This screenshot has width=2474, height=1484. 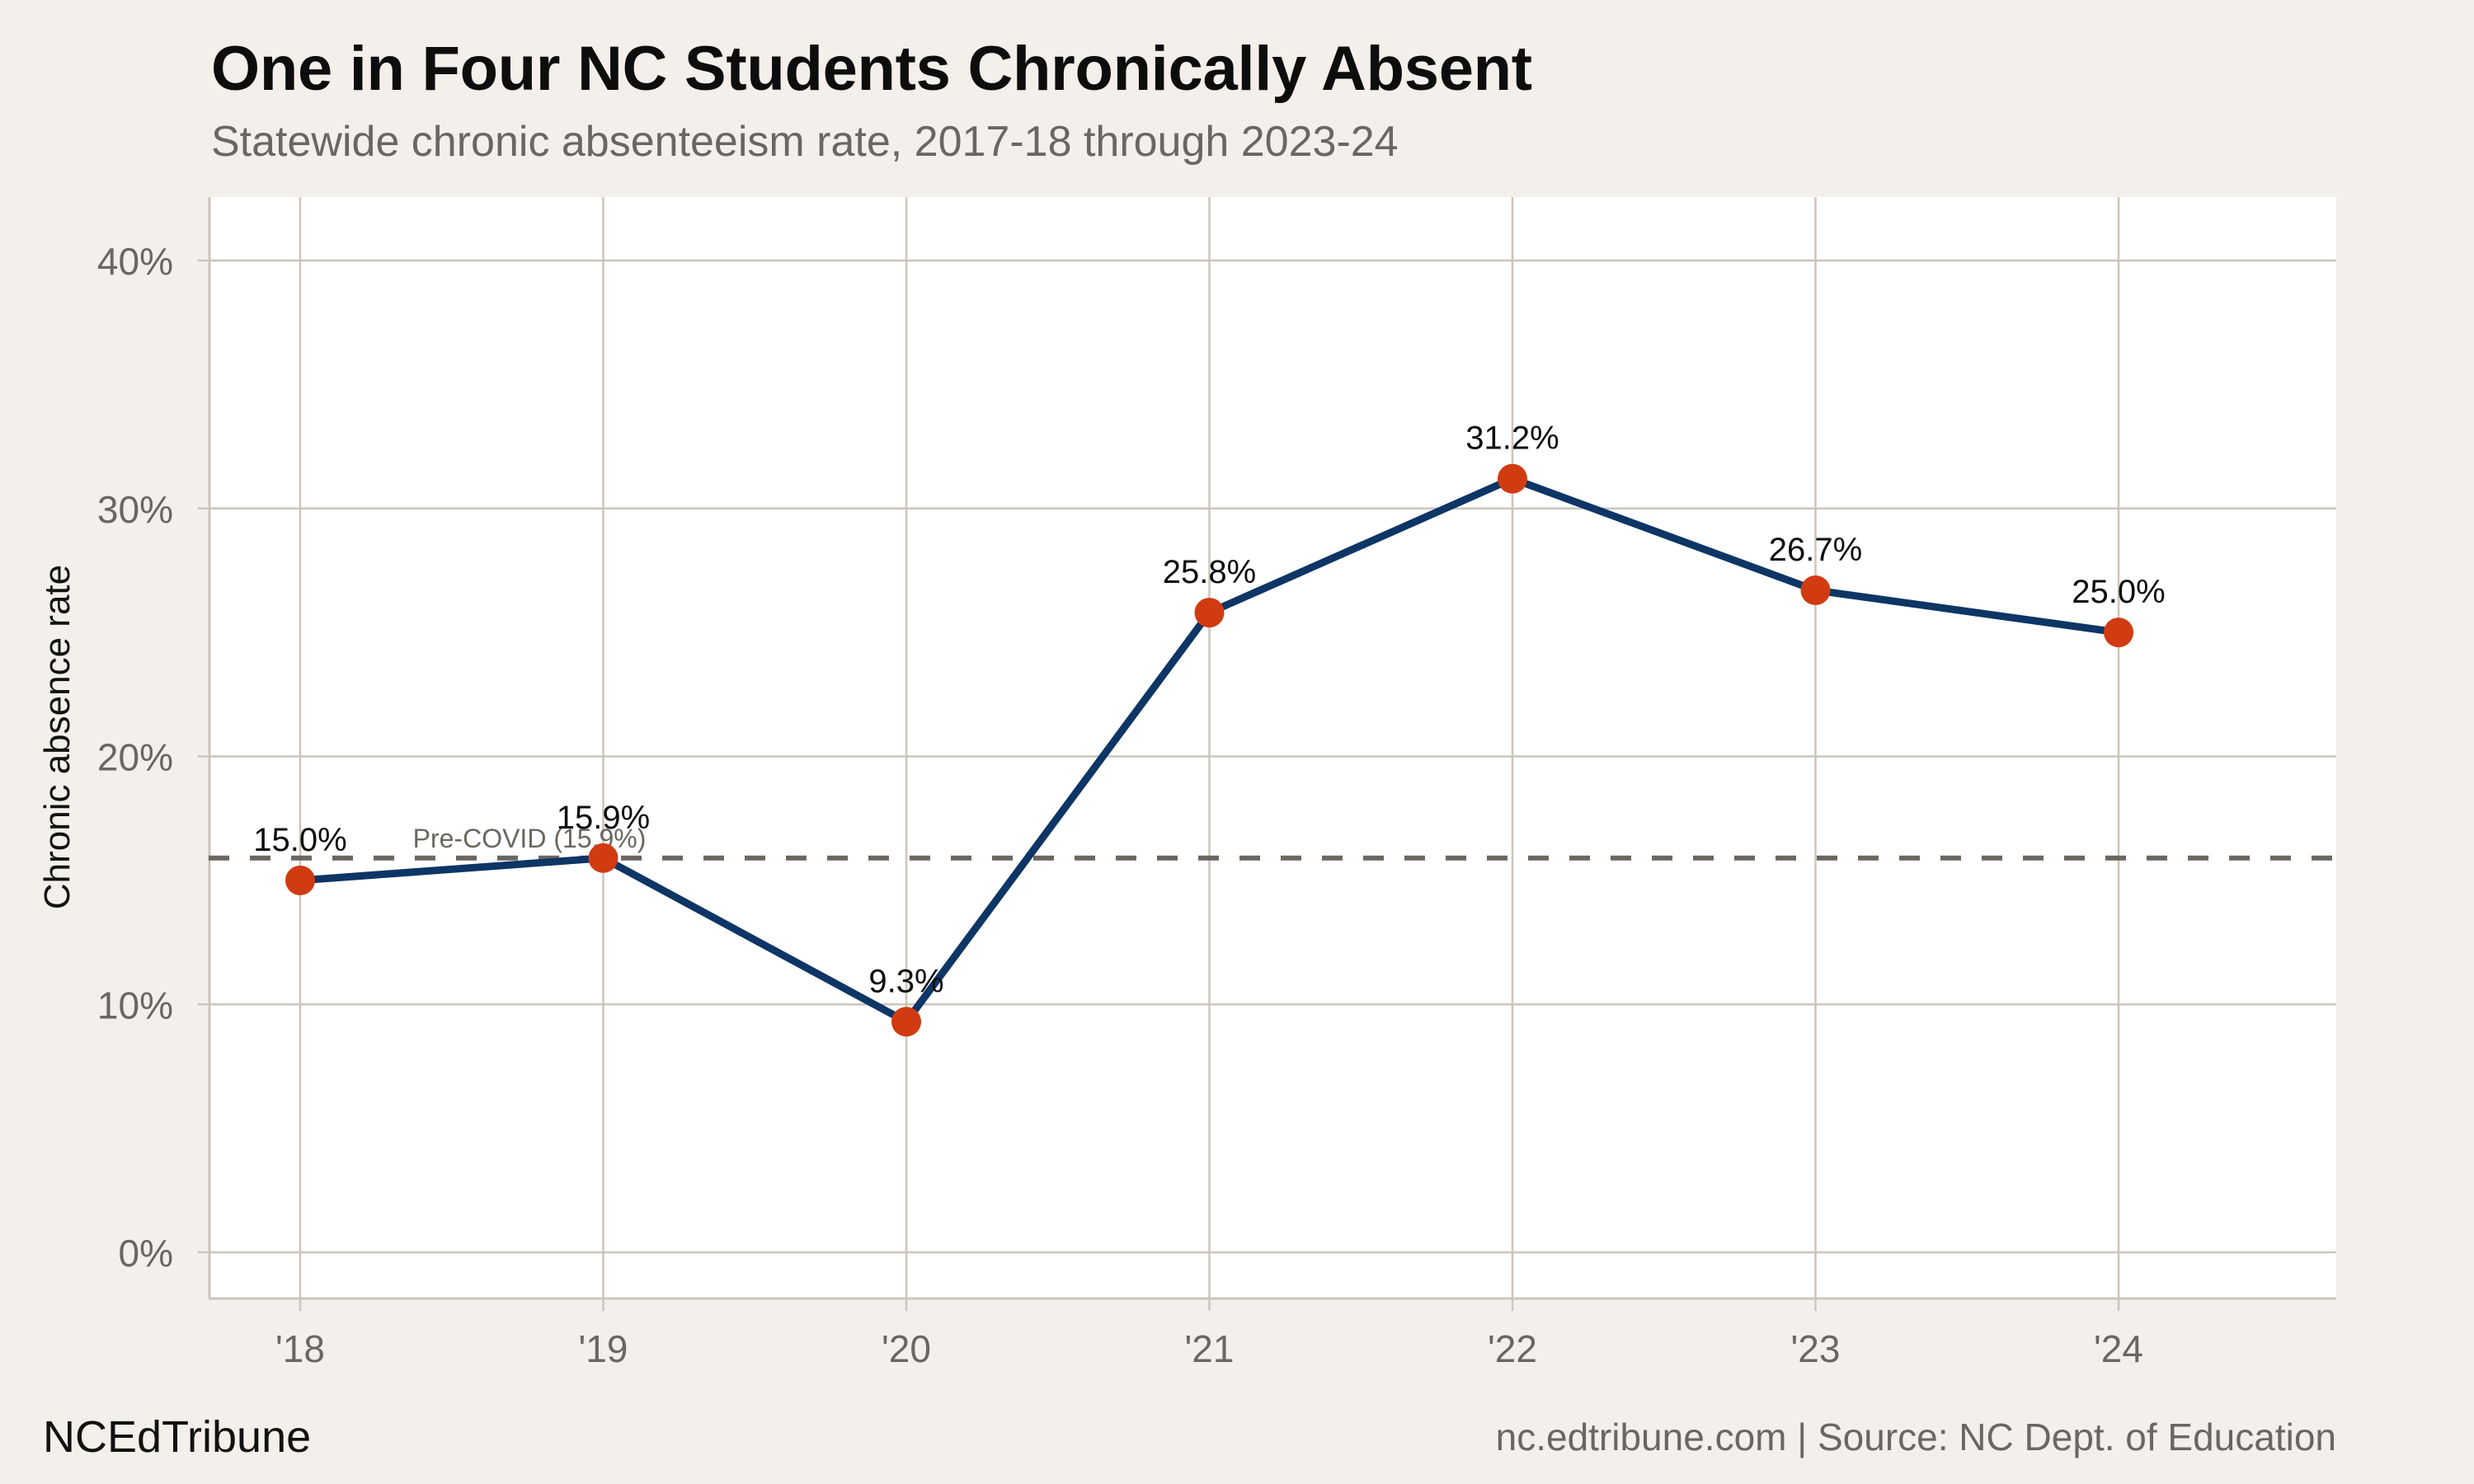 I want to click on x-tick-label: '22, so click(x=1512, y=1348).